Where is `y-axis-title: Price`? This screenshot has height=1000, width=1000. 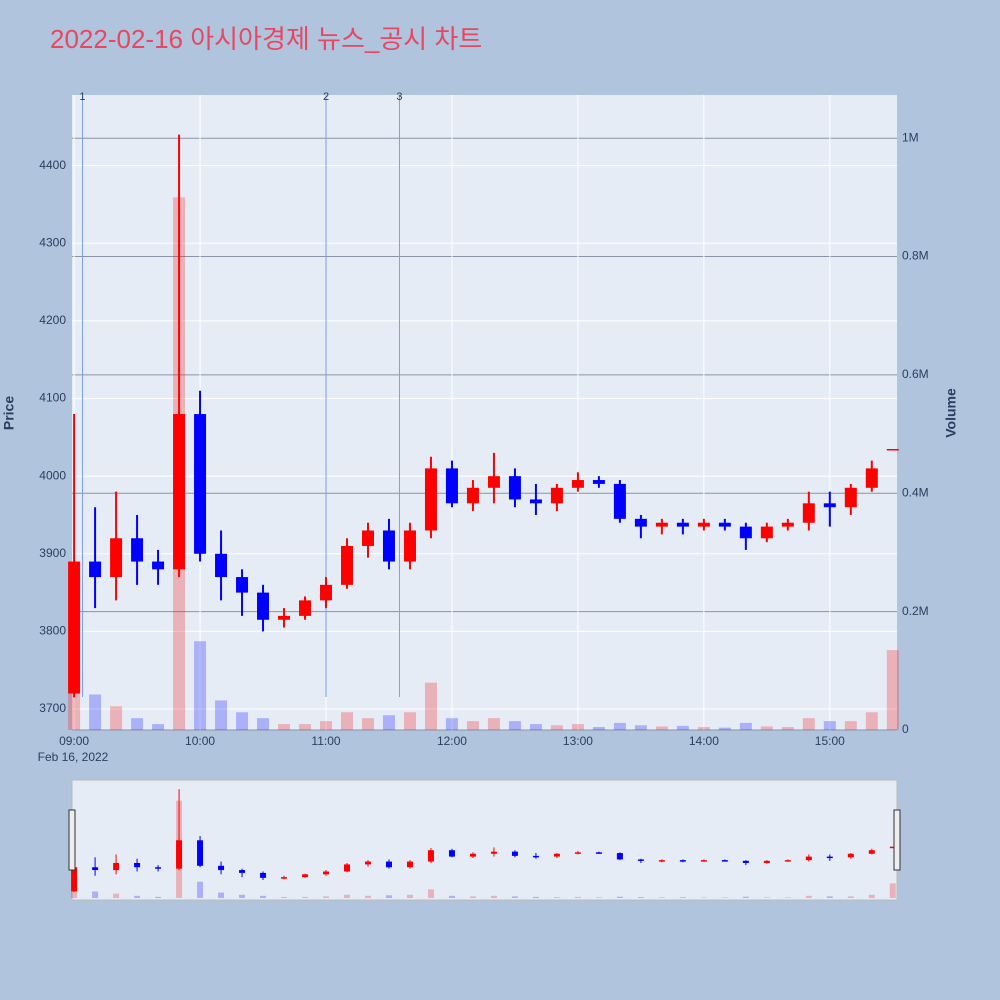
y-axis-title: Price is located at coordinates (9, 413).